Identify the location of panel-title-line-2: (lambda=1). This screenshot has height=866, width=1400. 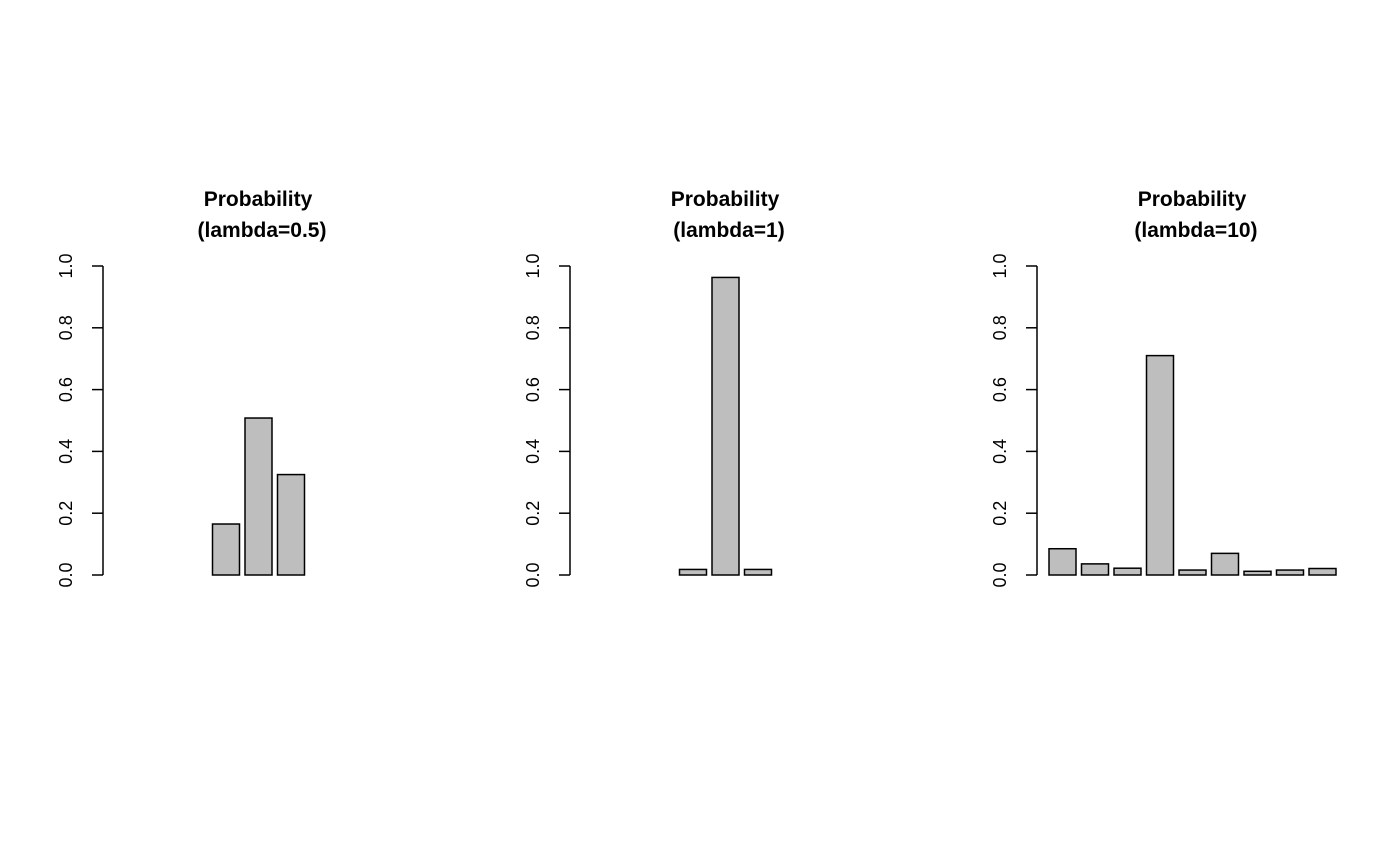
(728, 230).